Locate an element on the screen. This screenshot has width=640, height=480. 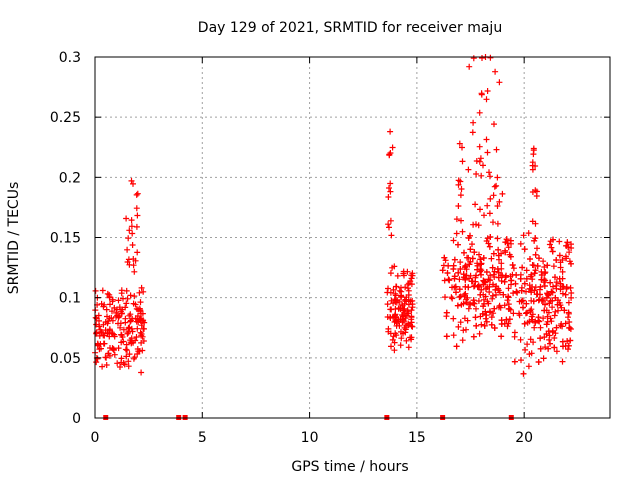
y-tick-label: 0 is located at coordinates (76, 419).